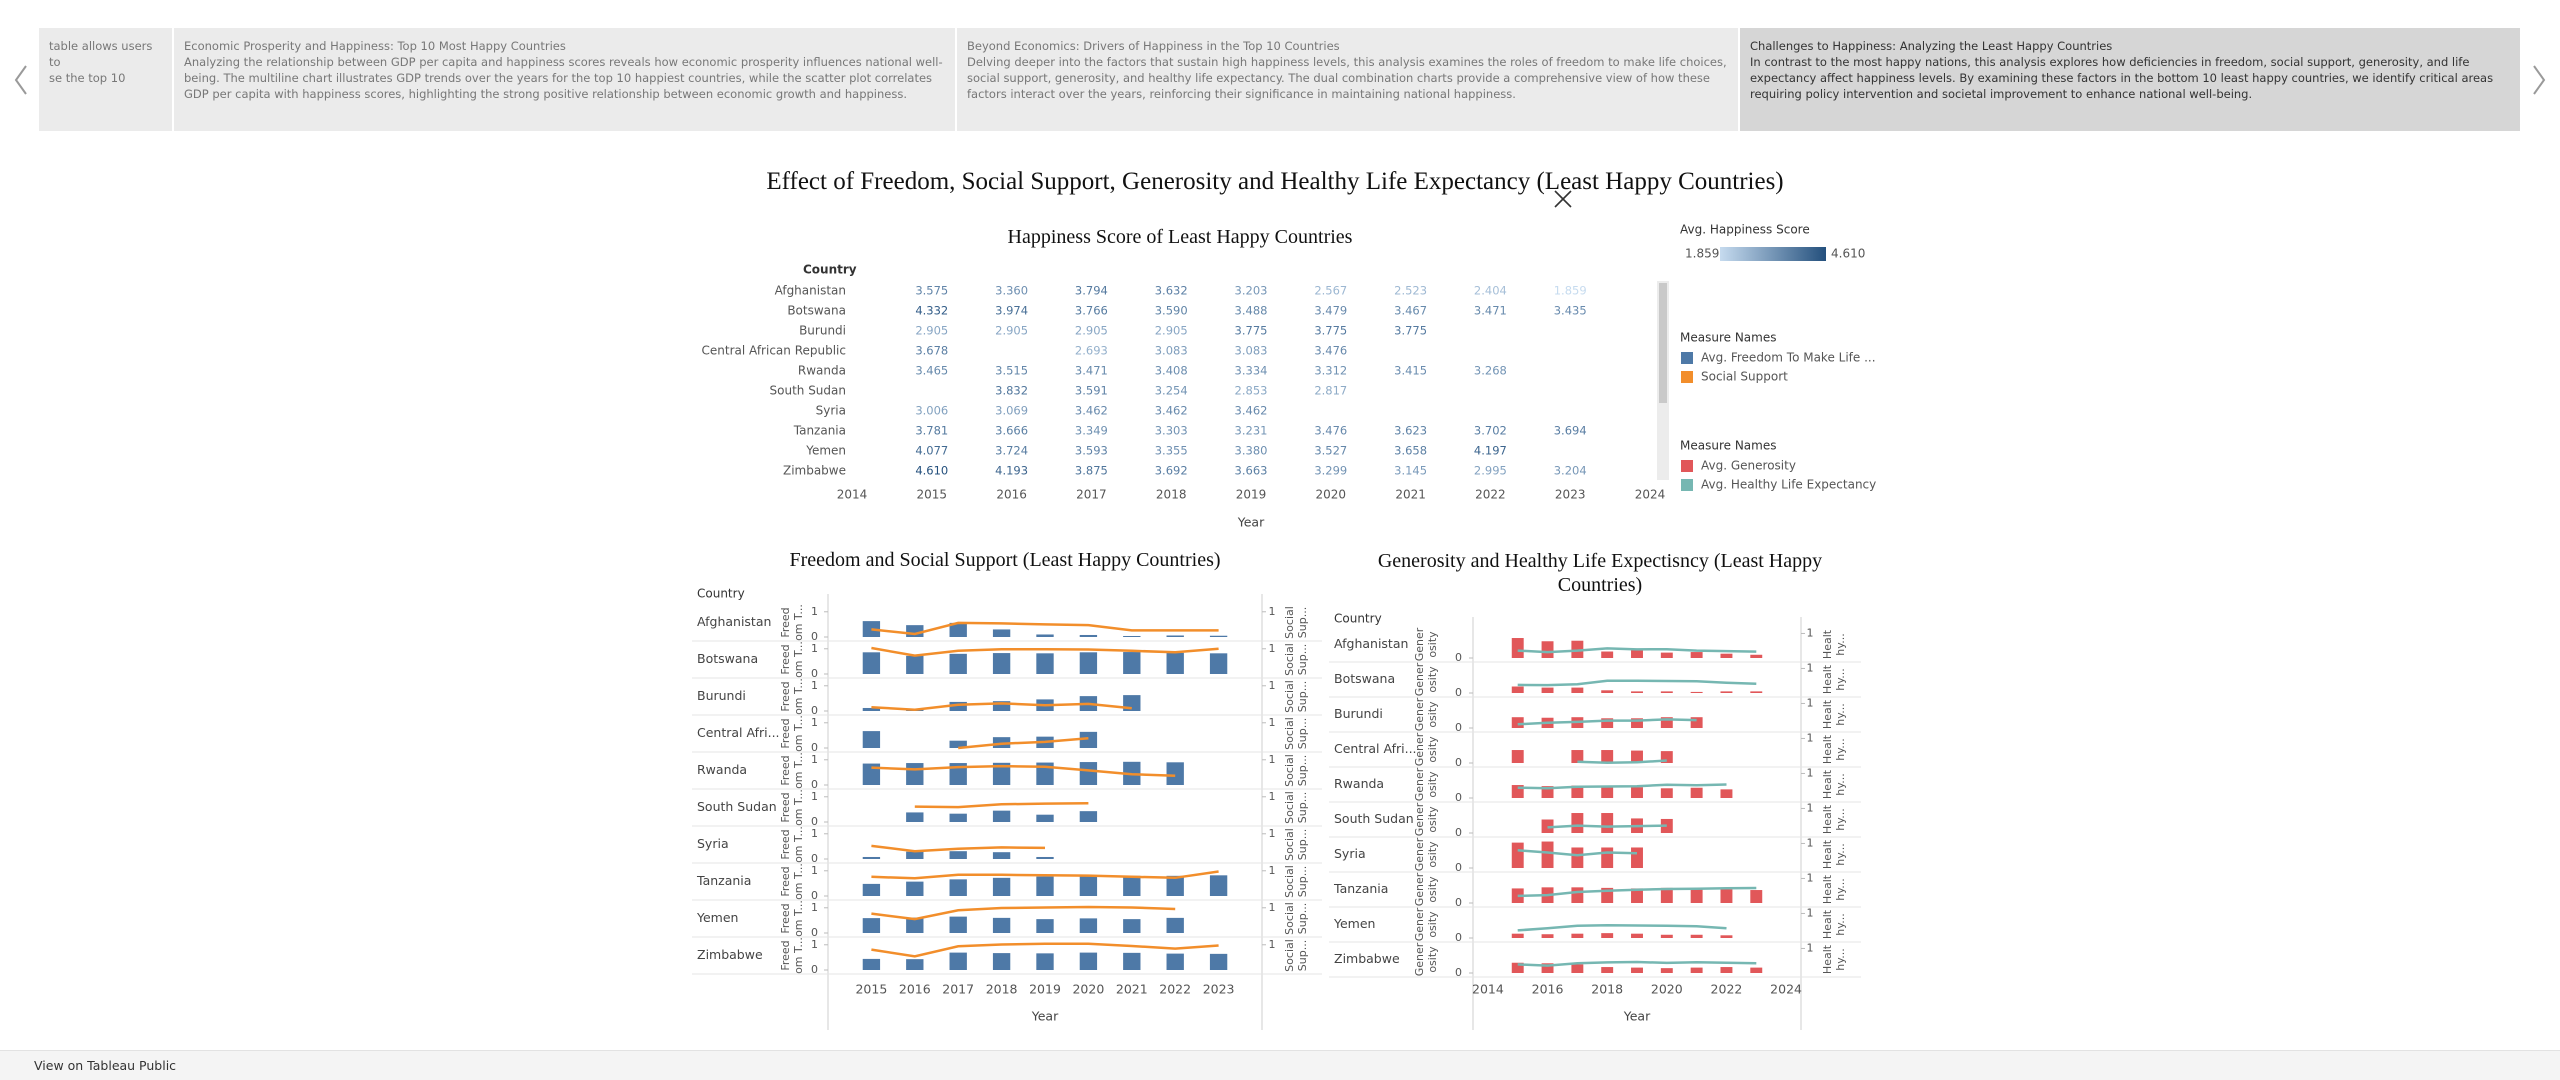 The image size is (2560, 1080). Describe the element at coordinates (1330, 311) in the screenshot. I see `value-text: 3.479` at that location.